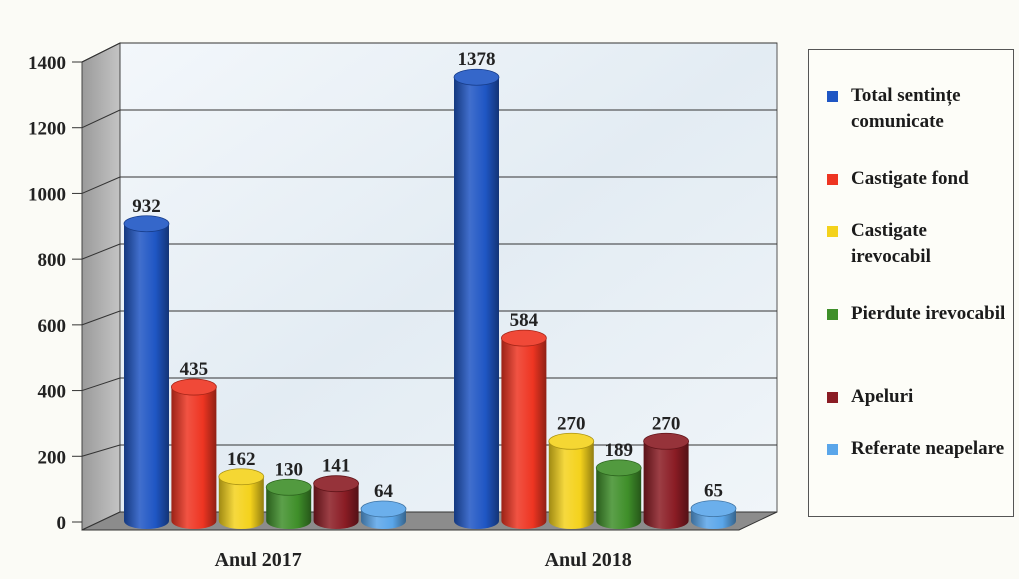  What do you see at coordinates (477, 59) in the screenshot?
I see `data-label: 1378` at bounding box center [477, 59].